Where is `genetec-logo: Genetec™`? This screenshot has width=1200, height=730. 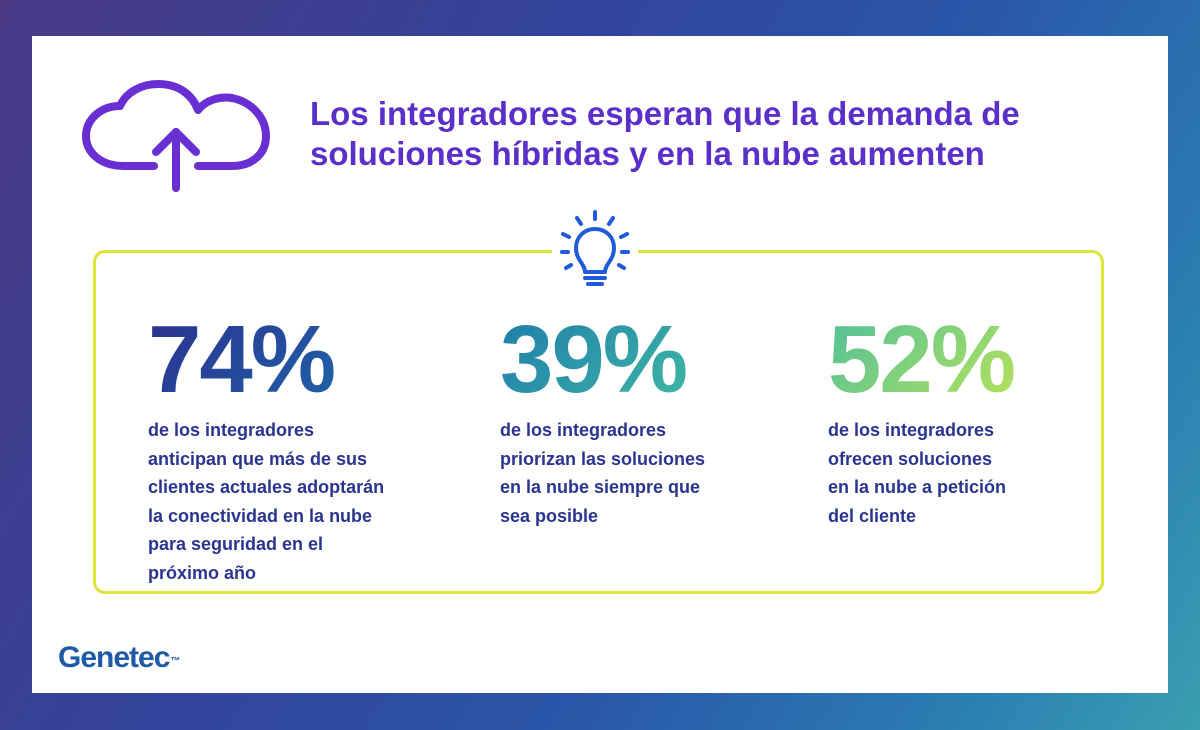
genetec-logo: Genetec™ is located at coordinates (119, 658).